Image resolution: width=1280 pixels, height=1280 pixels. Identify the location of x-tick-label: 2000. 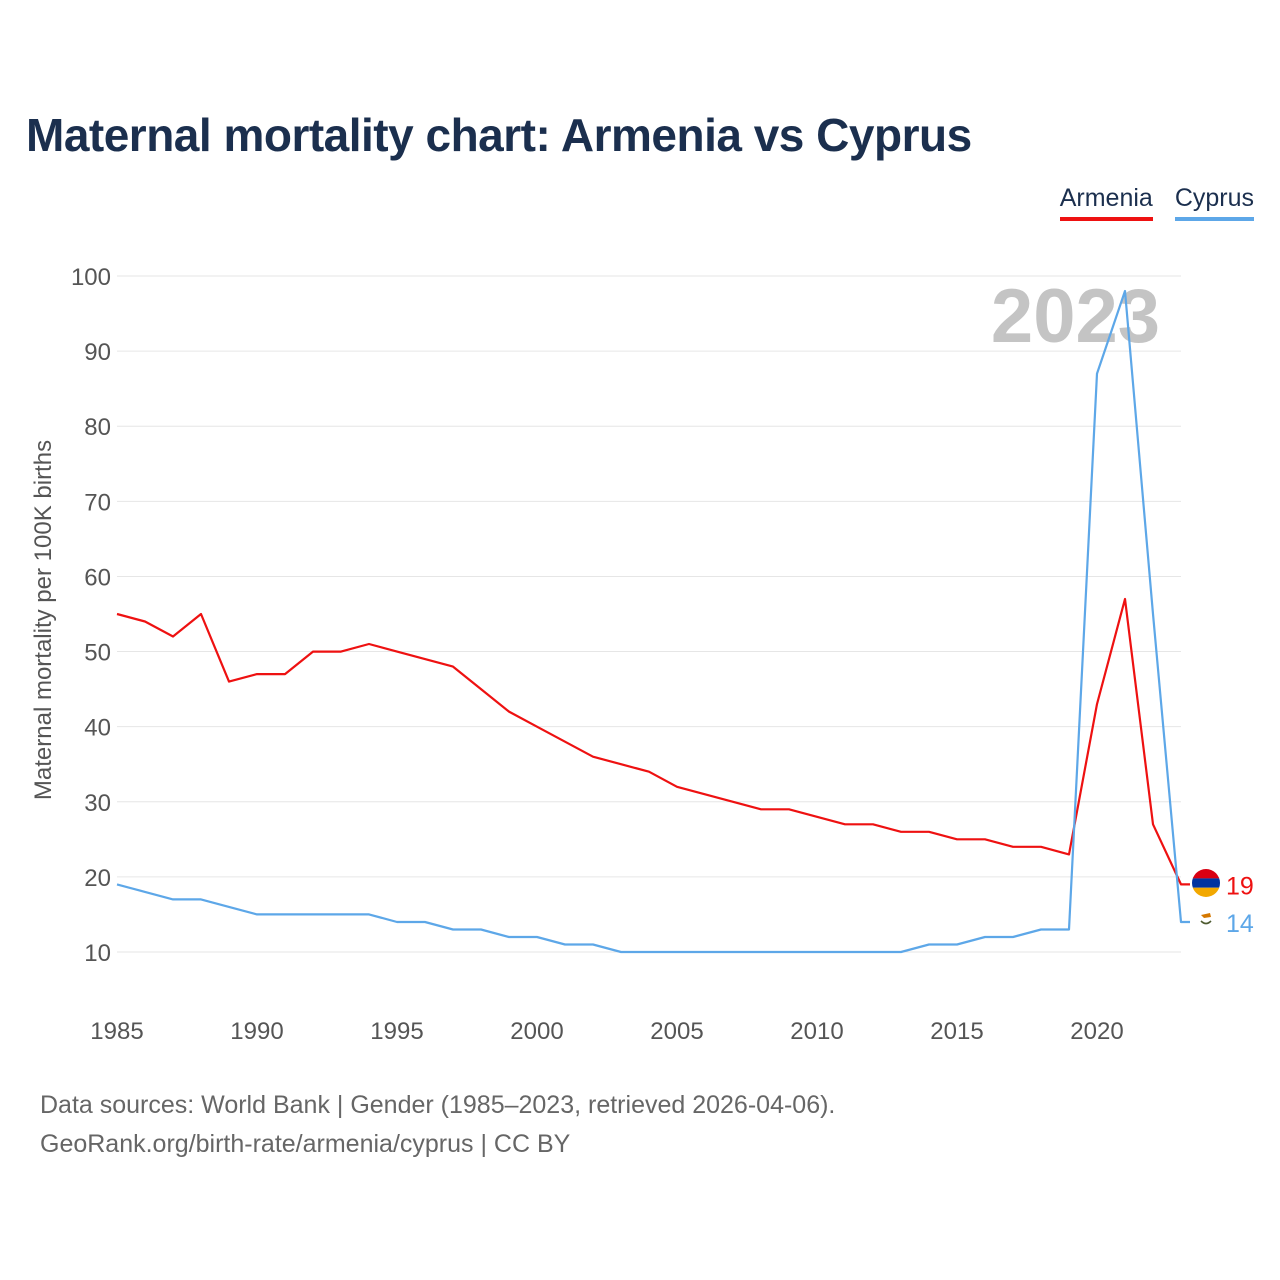
(536, 1031).